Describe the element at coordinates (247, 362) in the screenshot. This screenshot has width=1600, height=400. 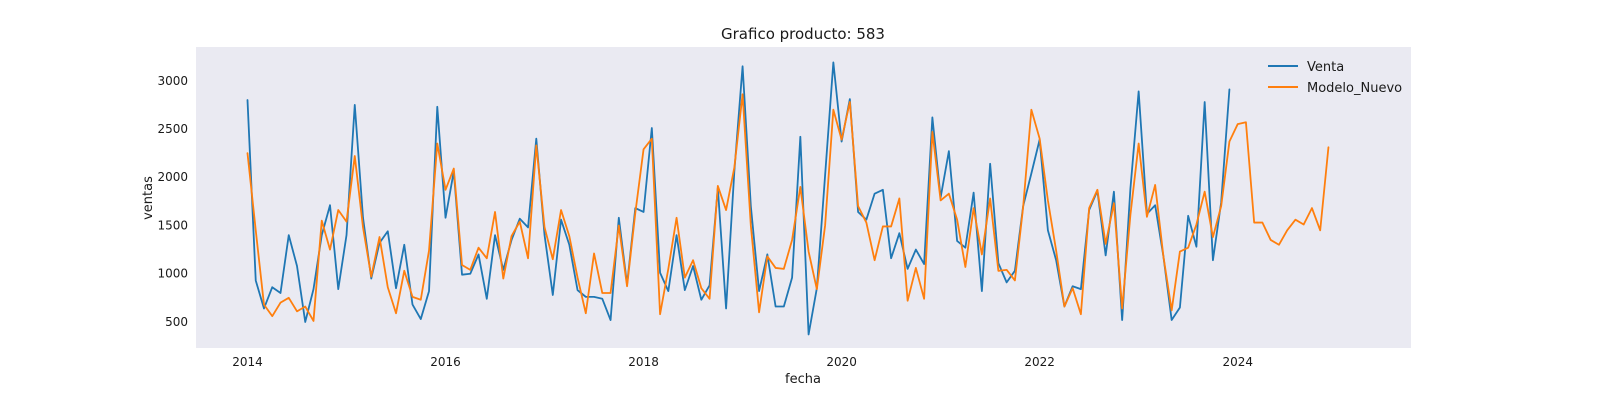
I see `x-tick-label: 2014` at that location.